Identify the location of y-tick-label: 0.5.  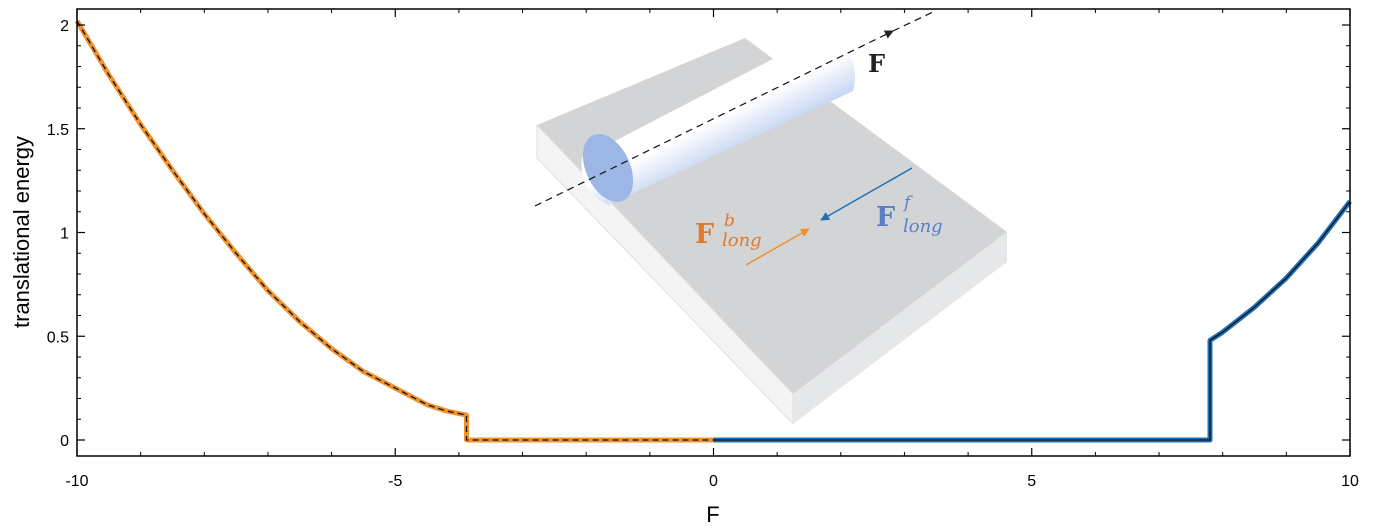
(58, 337).